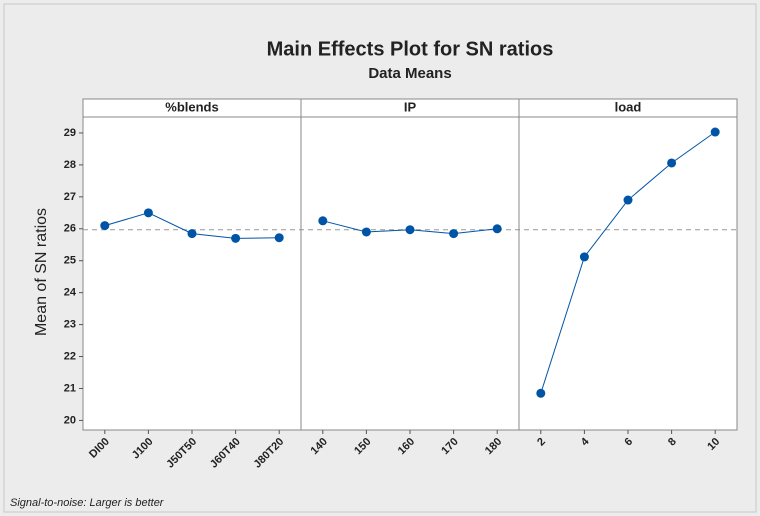  Describe the element at coordinates (628, 106) in the screenshot. I see `panel-header: load` at that location.